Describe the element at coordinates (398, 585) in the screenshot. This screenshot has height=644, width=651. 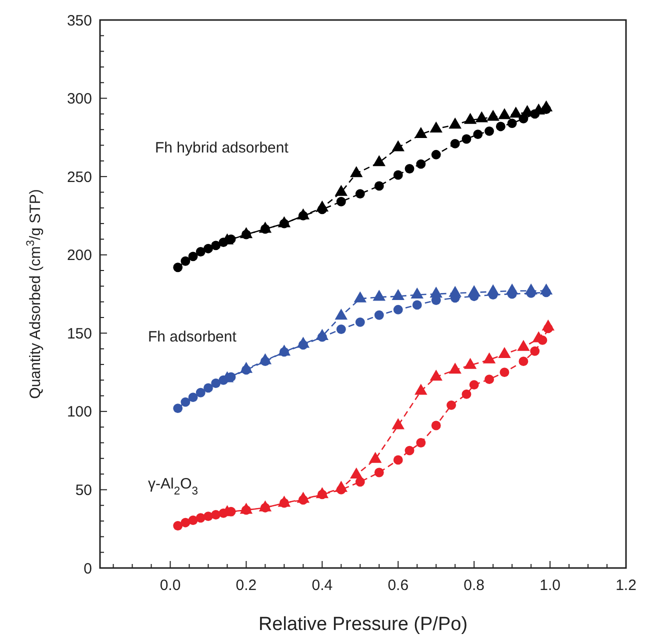
I see `x-tick-label: 0.6` at that location.